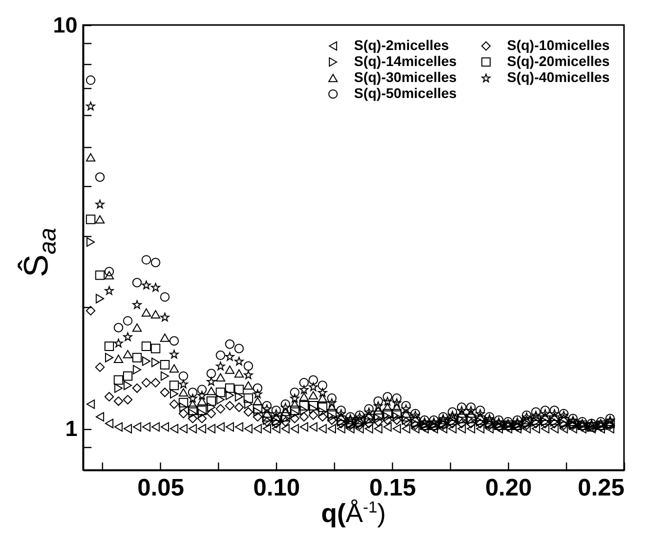  What do you see at coordinates (558, 77) in the screenshot?
I see `legend-label: S(q)-40micelles` at bounding box center [558, 77].